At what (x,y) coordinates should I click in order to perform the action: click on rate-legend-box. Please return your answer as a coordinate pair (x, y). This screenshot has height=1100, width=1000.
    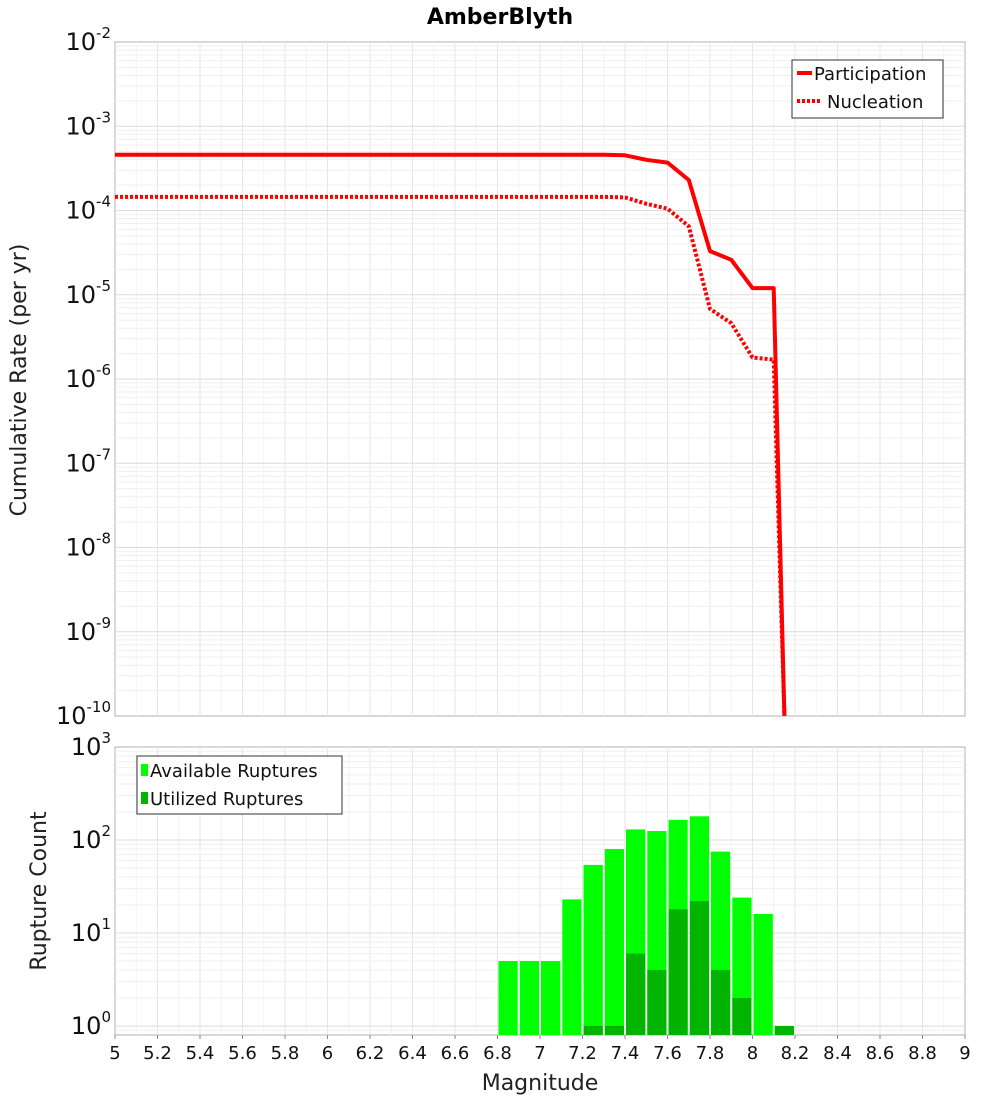
    Looking at the image, I should click on (867, 89).